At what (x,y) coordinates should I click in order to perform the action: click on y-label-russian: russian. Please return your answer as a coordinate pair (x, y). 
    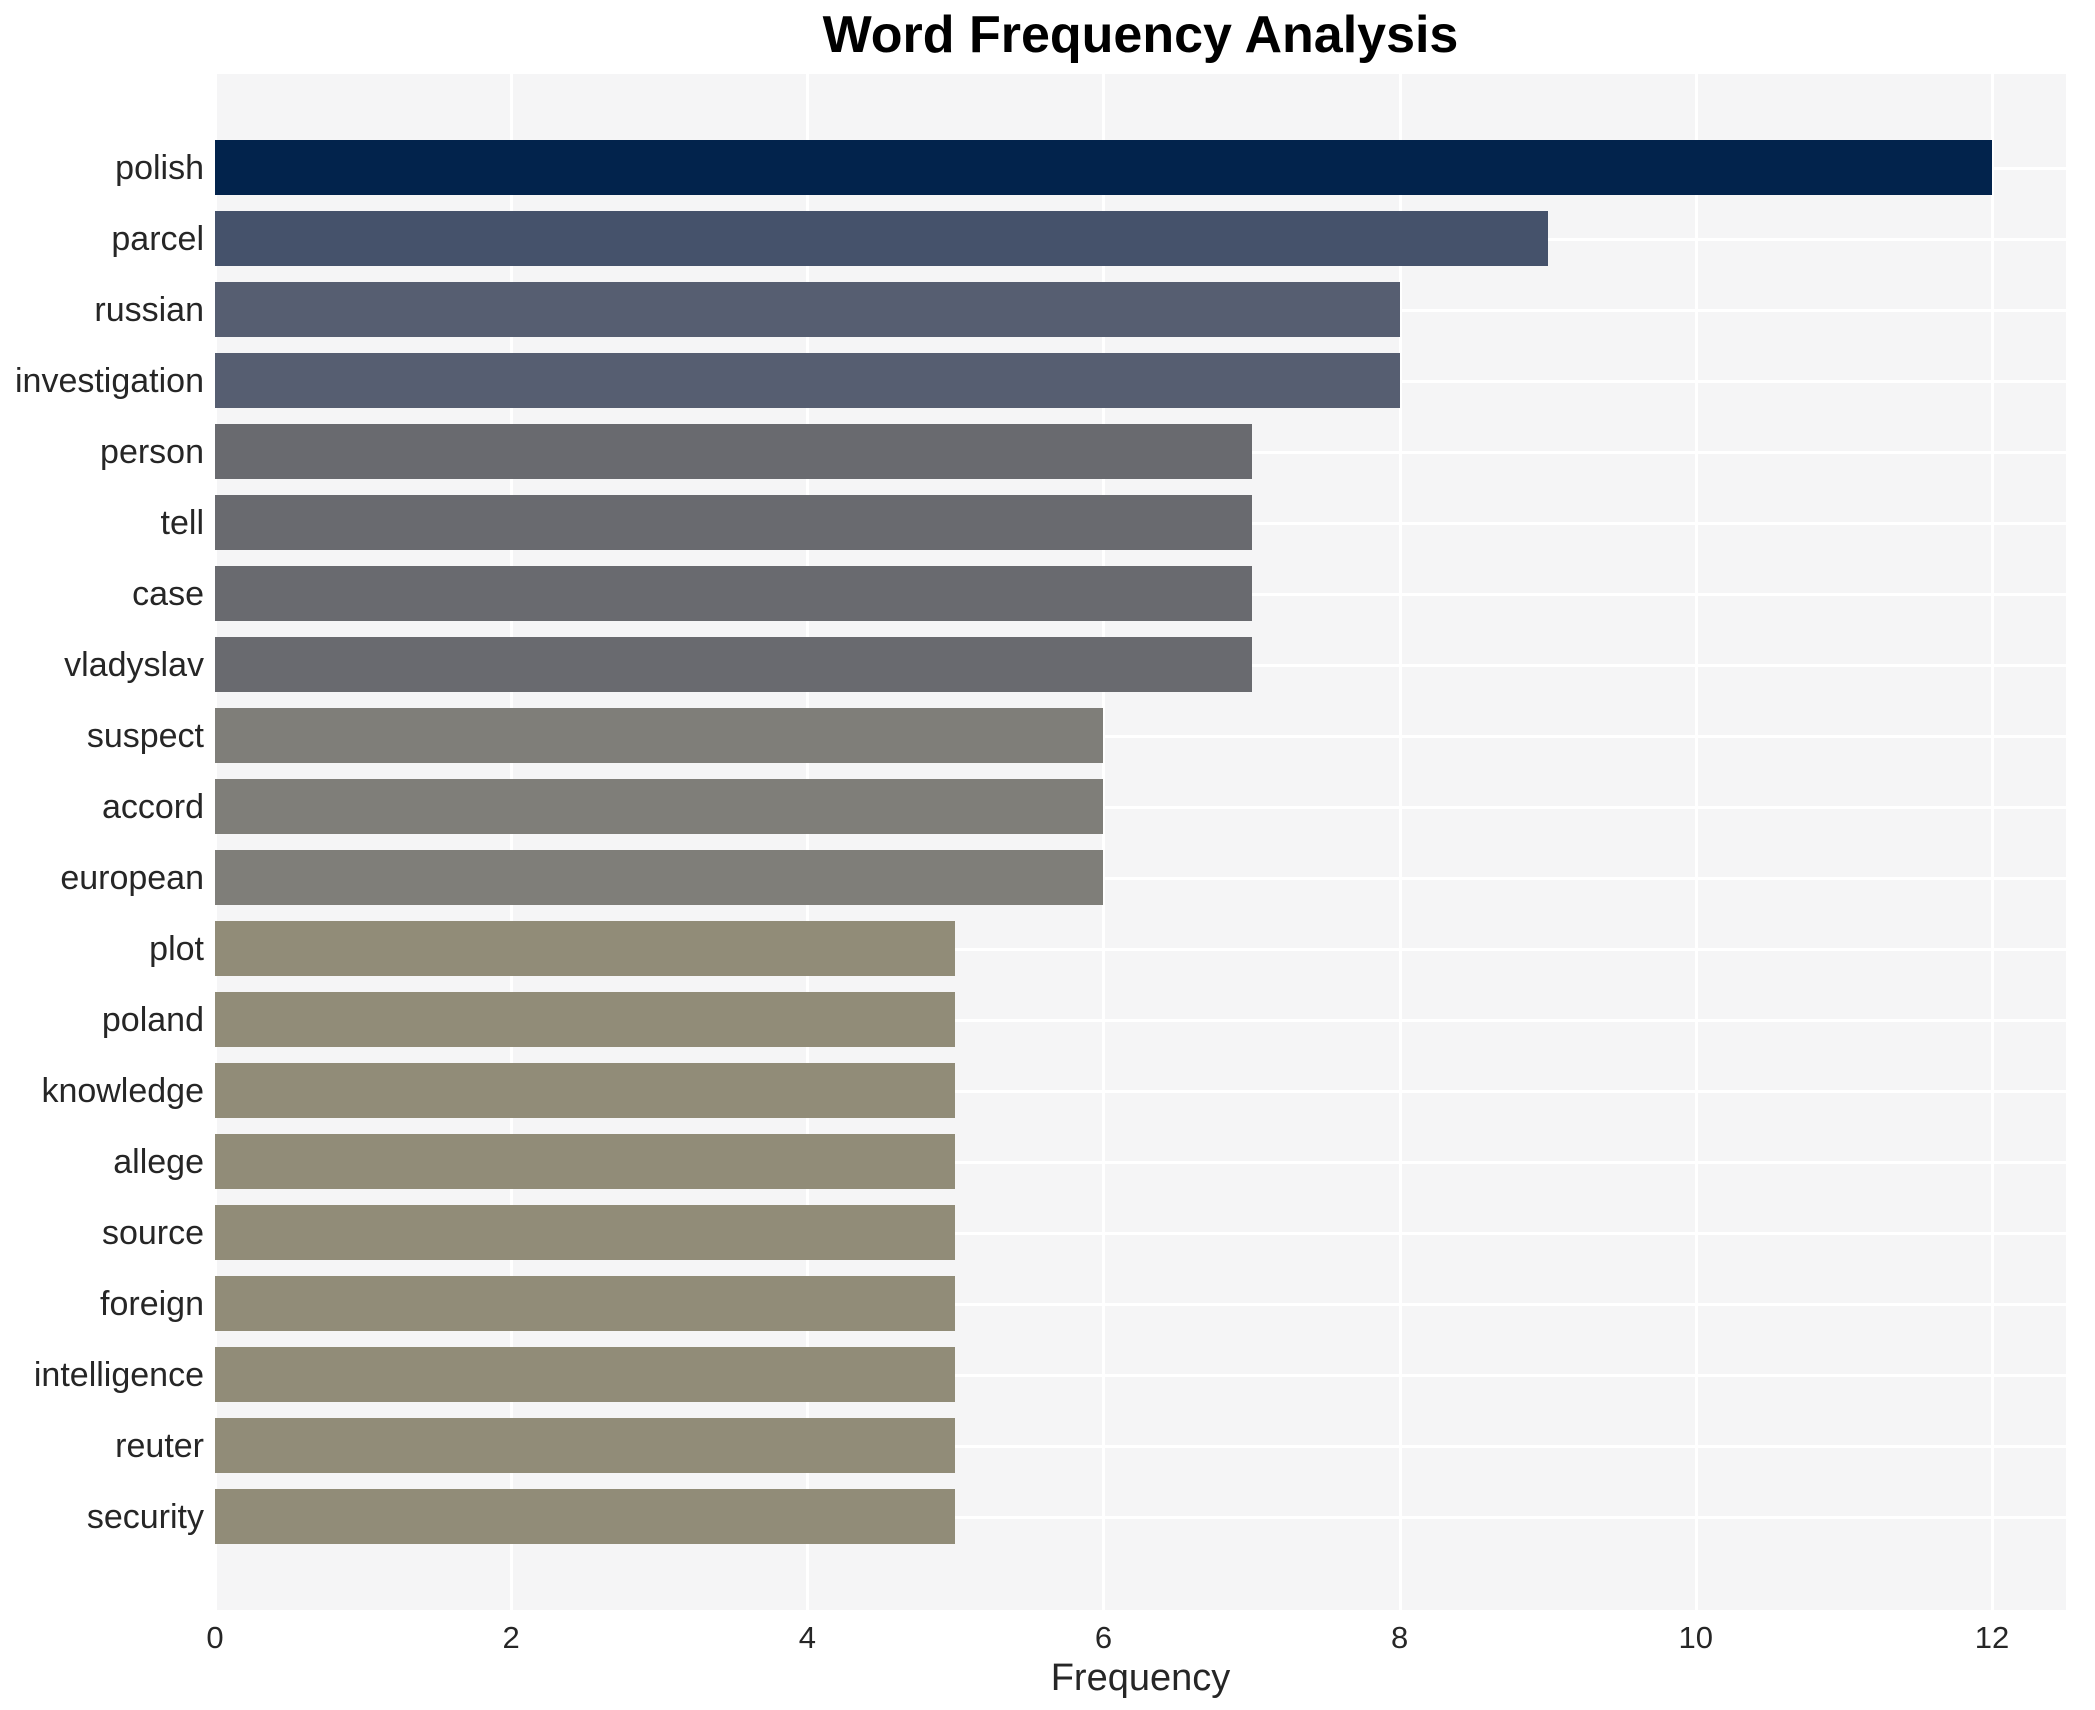
    Looking at the image, I should click on (149, 309).